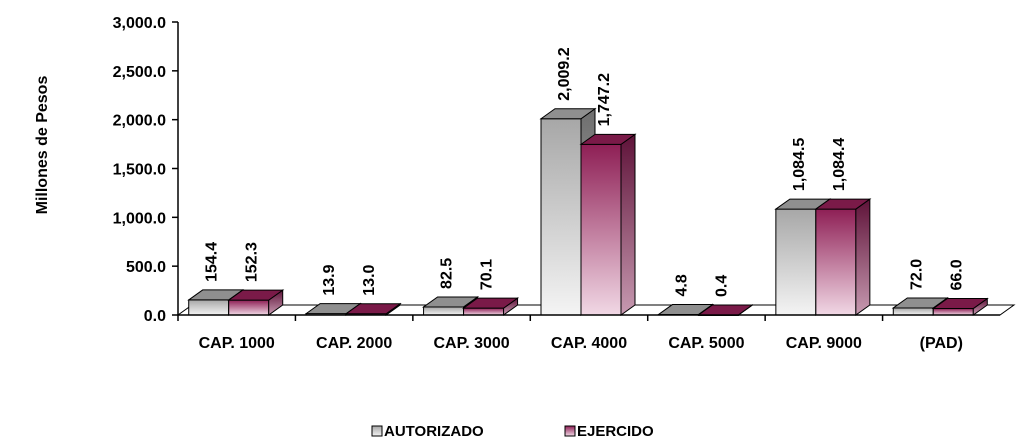 The image size is (1028, 439). What do you see at coordinates (916, 274) in the screenshot?
I see `data-label: 72.0` at bounding box center [916, 274].